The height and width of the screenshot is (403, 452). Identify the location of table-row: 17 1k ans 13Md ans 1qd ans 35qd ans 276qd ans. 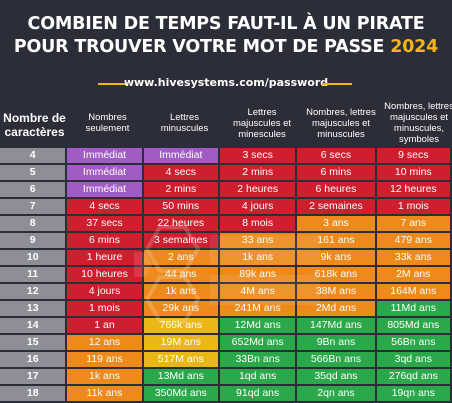
(225, 376).